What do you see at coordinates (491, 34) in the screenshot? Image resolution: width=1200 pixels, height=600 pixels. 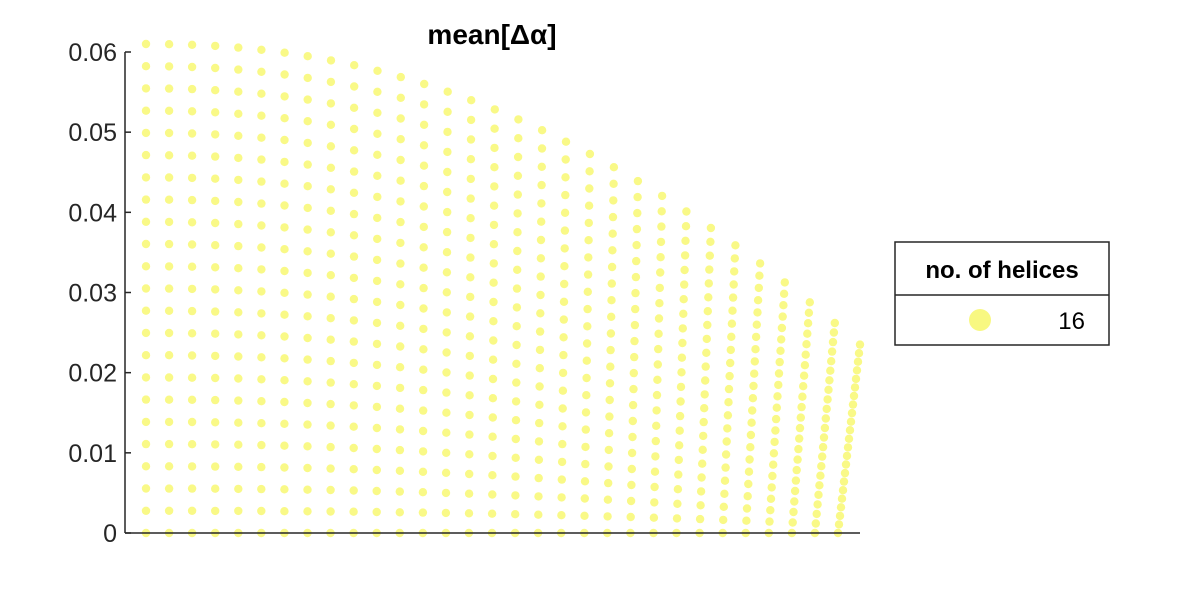 I see `chart-title: mean[Δα]` at bounding box center [491, 34].